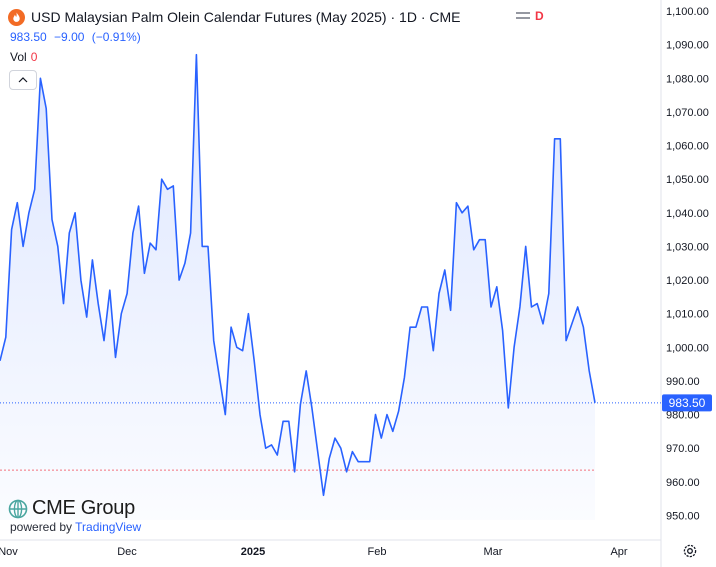 This screenshot has width=716, height=567. I want to click on x-tick-label: 2025, so click(253, 552).